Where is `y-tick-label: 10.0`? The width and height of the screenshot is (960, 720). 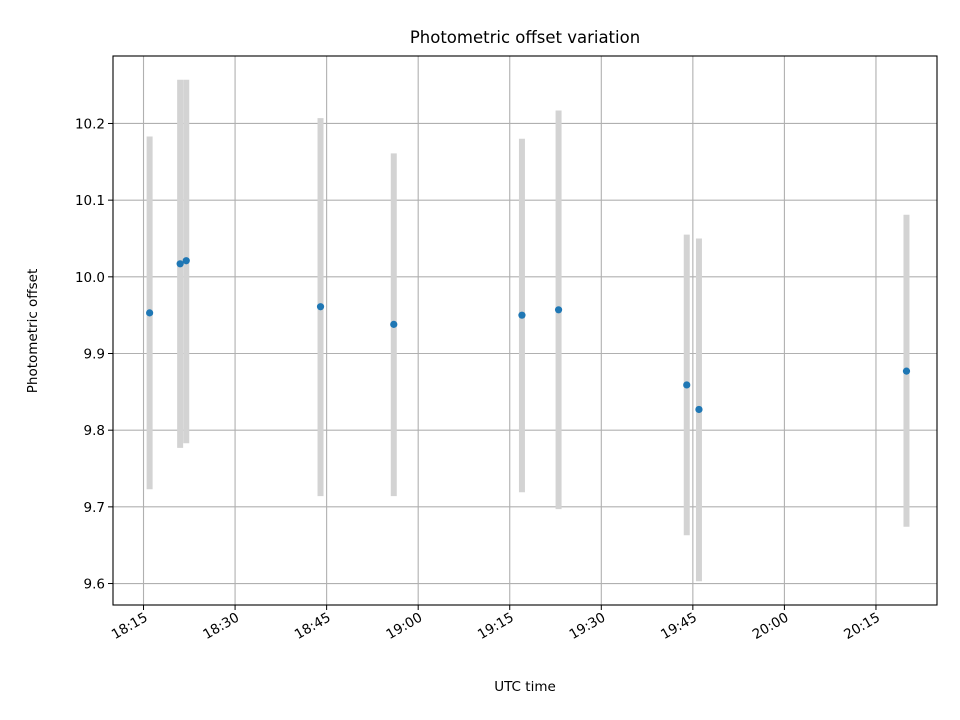
y-tick-label: 10.0 is located at coordinates (90, 278).